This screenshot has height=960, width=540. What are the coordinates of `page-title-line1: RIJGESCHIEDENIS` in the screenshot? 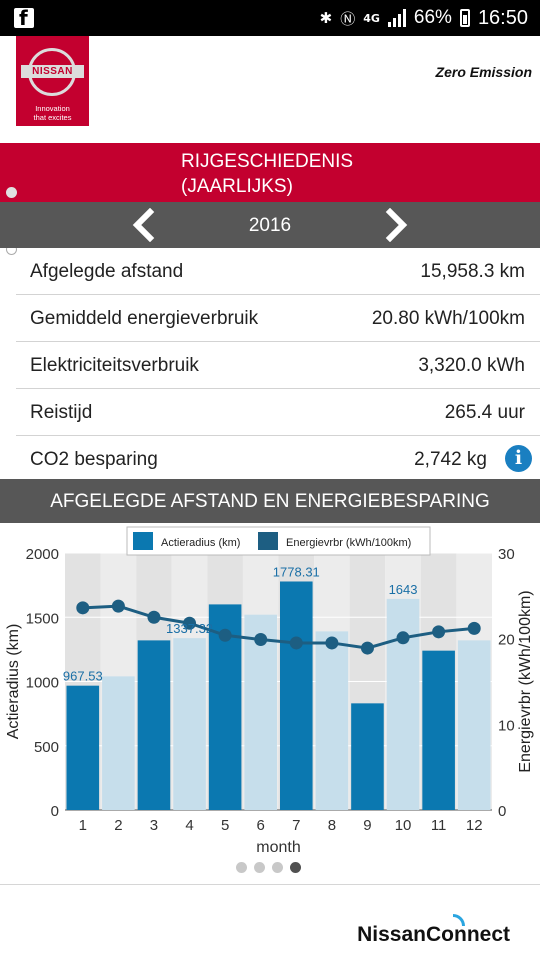 It's located at (267, 161).